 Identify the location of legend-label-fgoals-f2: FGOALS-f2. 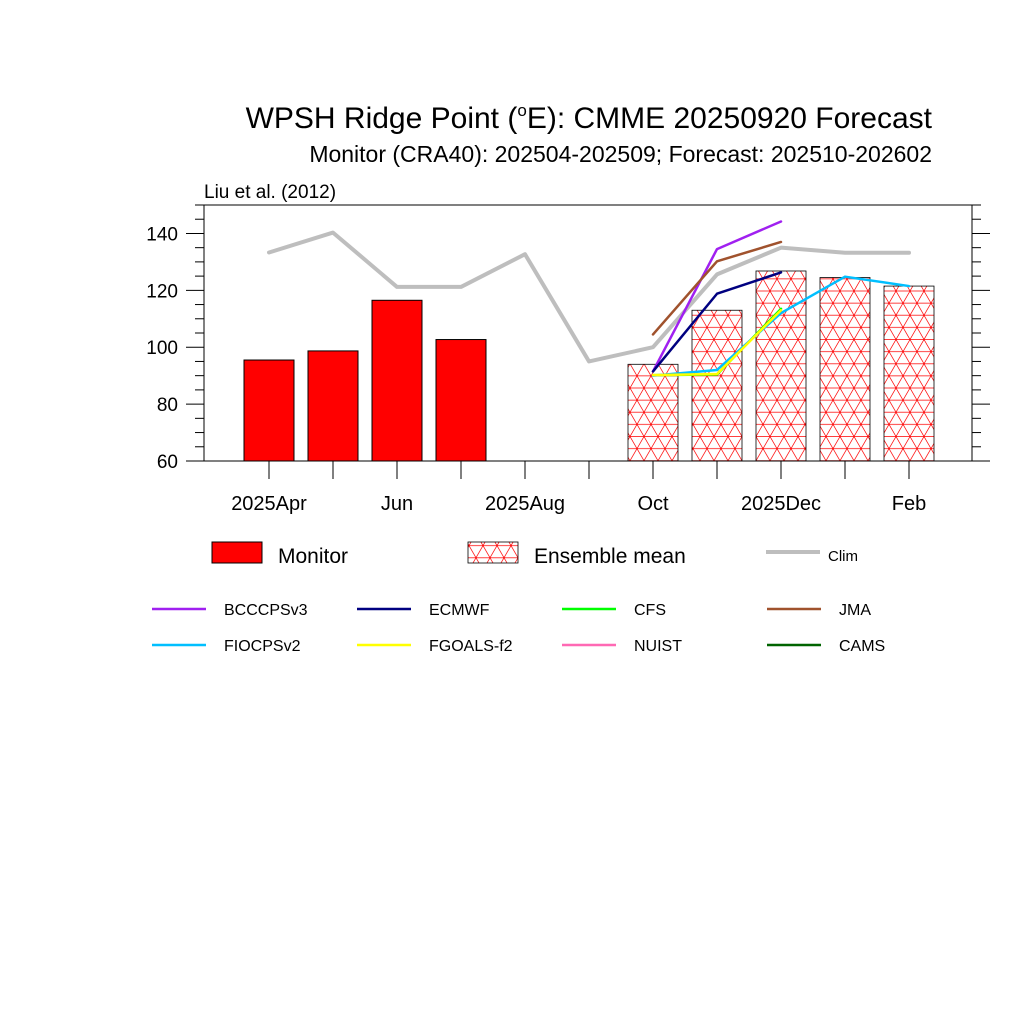
(471, 646).